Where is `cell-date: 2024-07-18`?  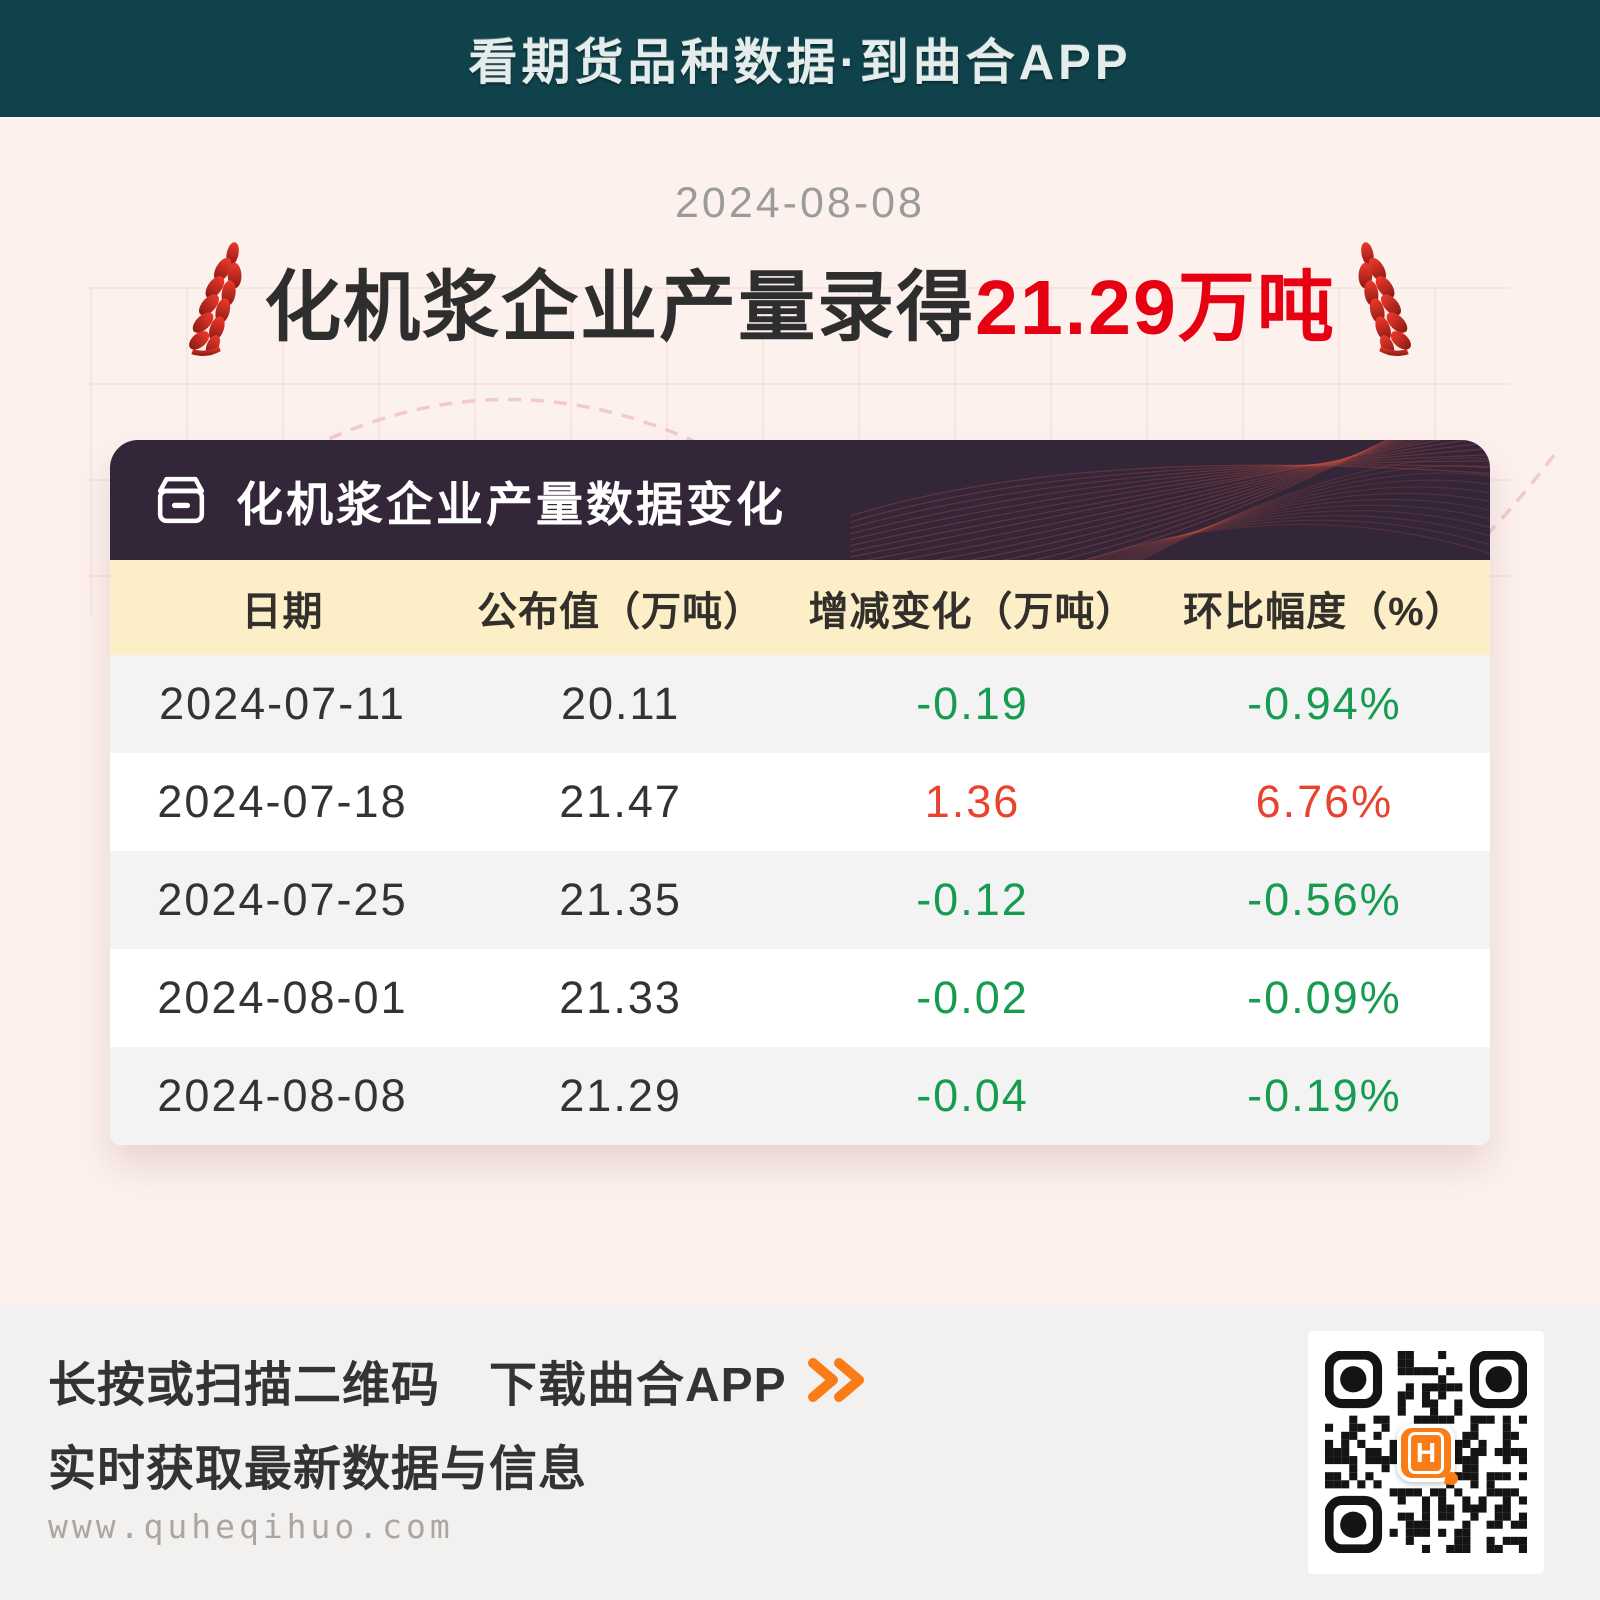 cell-date: 2024-07-18 is located at coordinates (282, 801).